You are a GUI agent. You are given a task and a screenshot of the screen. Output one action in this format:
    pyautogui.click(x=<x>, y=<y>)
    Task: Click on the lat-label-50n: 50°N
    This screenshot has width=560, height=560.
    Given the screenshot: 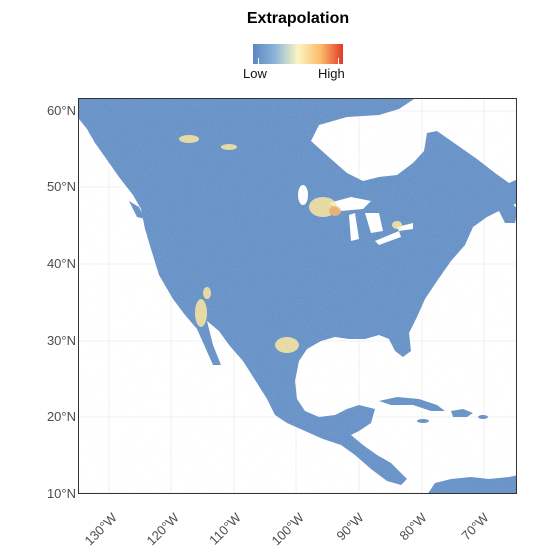 What is the action you would take?
    pyautogui.click(x=61, y=186)
    